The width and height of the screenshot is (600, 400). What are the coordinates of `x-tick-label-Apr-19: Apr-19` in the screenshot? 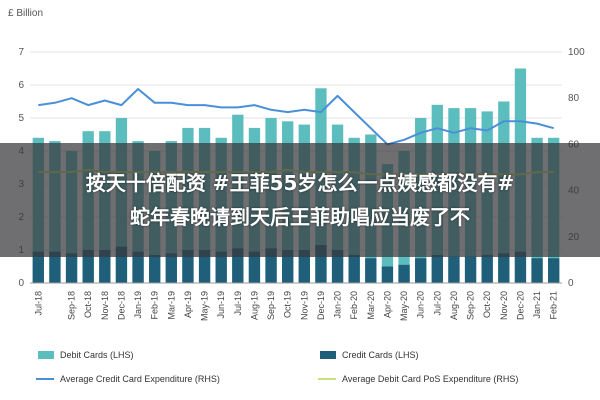 It's located at (188, 304).